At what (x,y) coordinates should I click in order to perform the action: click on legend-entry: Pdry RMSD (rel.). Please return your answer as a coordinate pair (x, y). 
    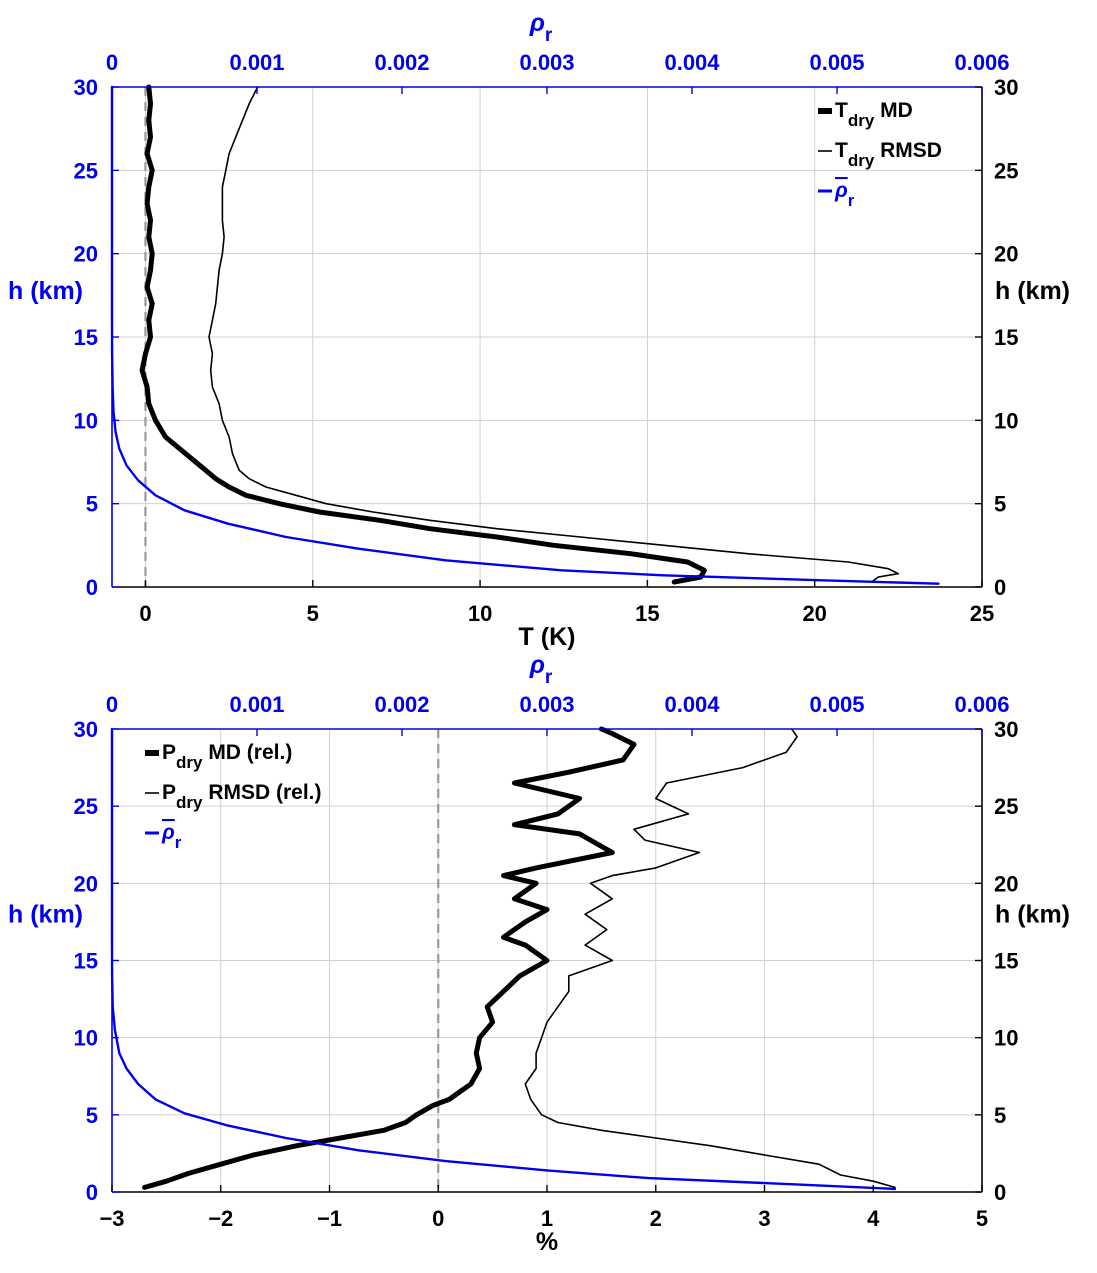
    Looking at the image, I should click on (242, 796).